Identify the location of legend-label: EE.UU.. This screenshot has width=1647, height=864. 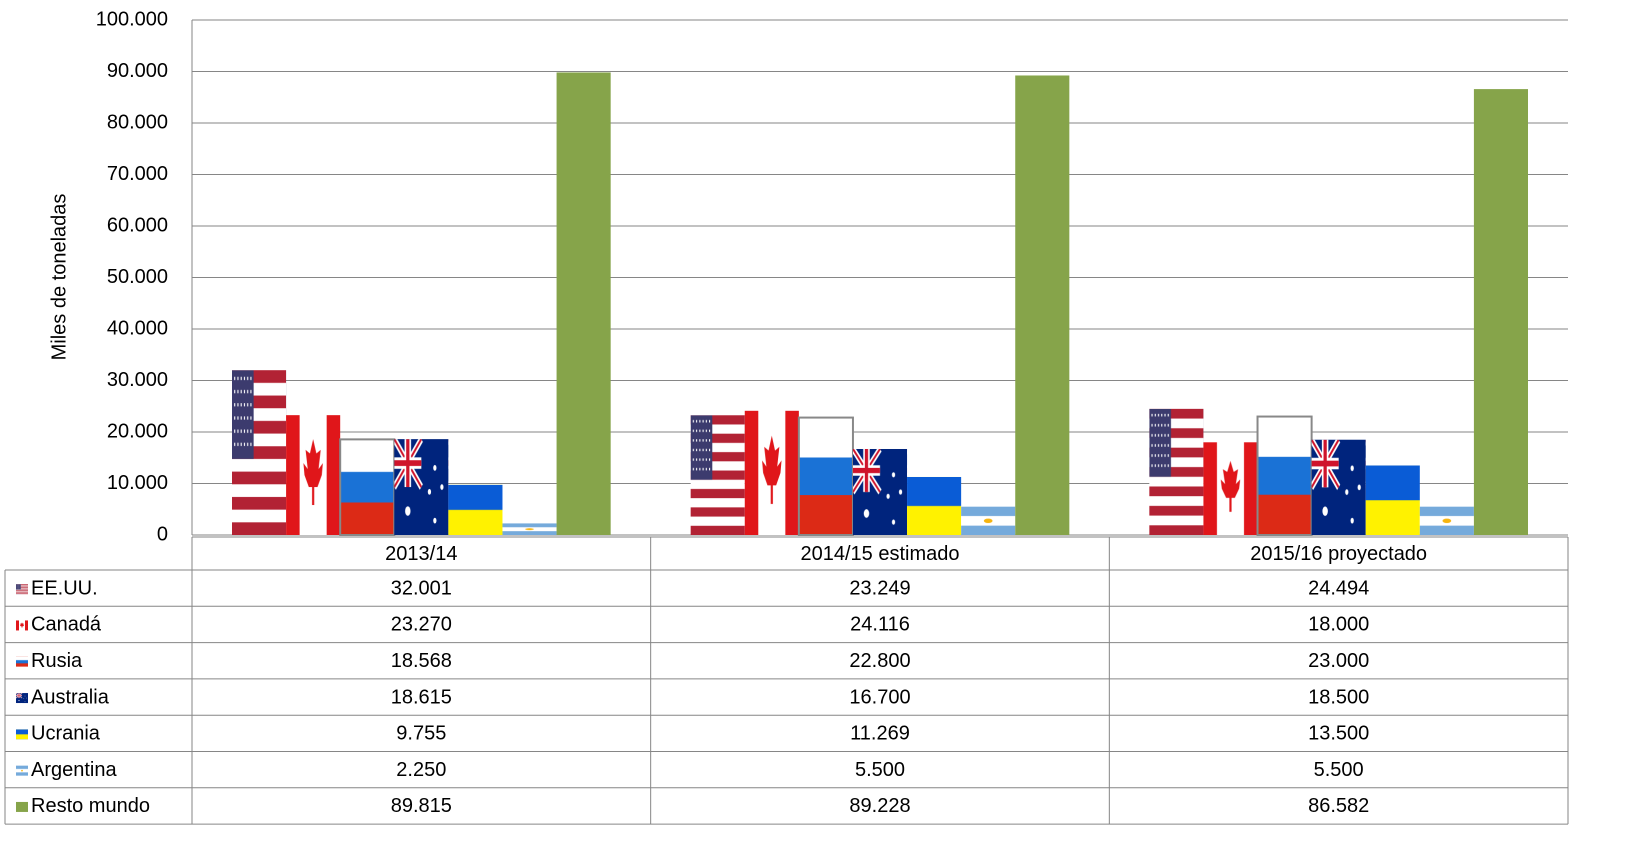
(64, 588).